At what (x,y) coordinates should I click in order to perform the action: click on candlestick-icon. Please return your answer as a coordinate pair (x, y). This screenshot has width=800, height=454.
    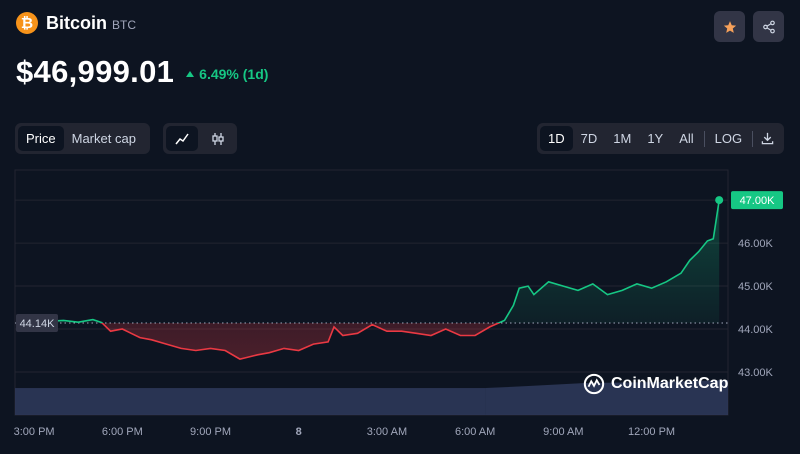
    Looking at the image, I should click on (218, 138).